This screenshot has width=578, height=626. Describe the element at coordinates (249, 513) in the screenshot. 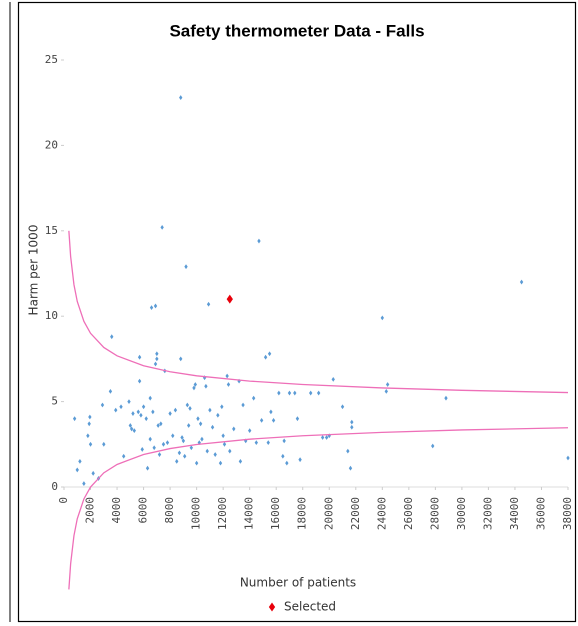

I see `x-tick-label: 14000` at that location.